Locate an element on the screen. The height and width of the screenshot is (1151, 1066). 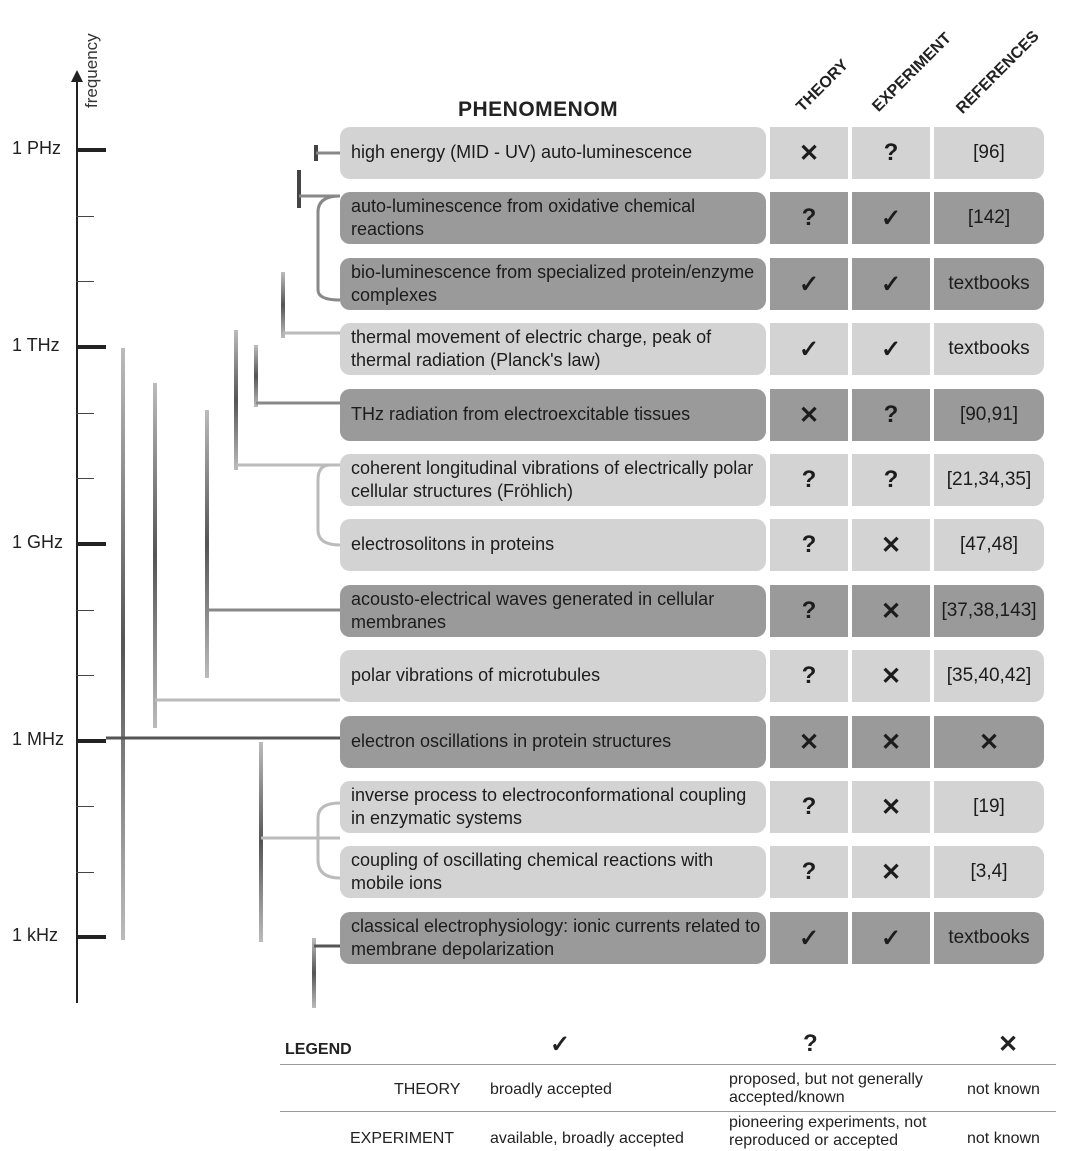
references-cell-box: ✕ is located at coordinates (989, 742).